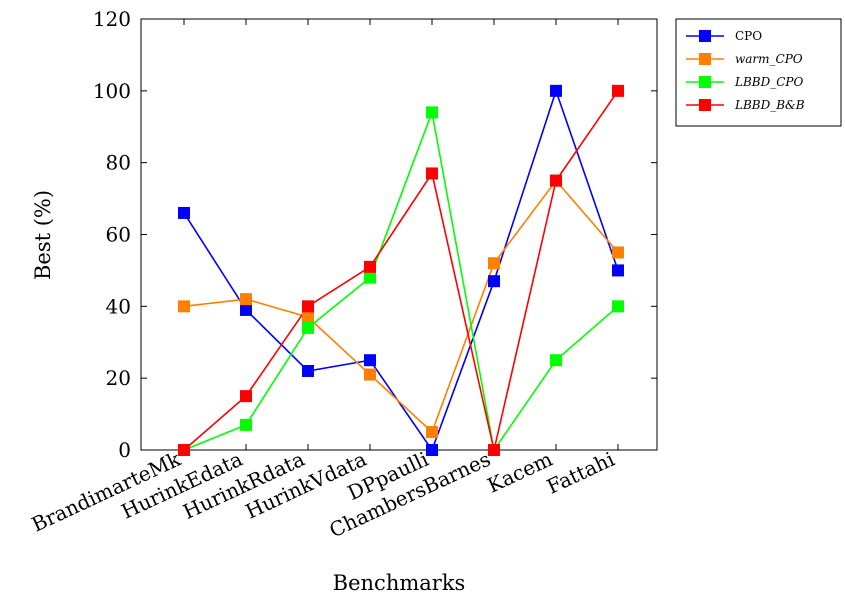 This screenshot has height=604, width=845. I want to click on y-tick-label: 100, so click(112, 91).